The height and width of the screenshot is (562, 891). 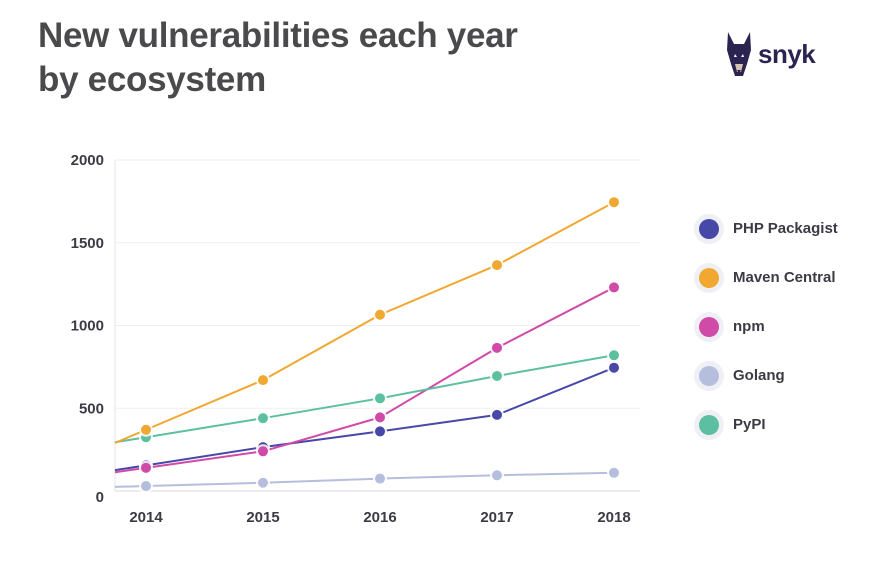 I want to click on x-tick-label: 2016, so click(x=379, y=517).